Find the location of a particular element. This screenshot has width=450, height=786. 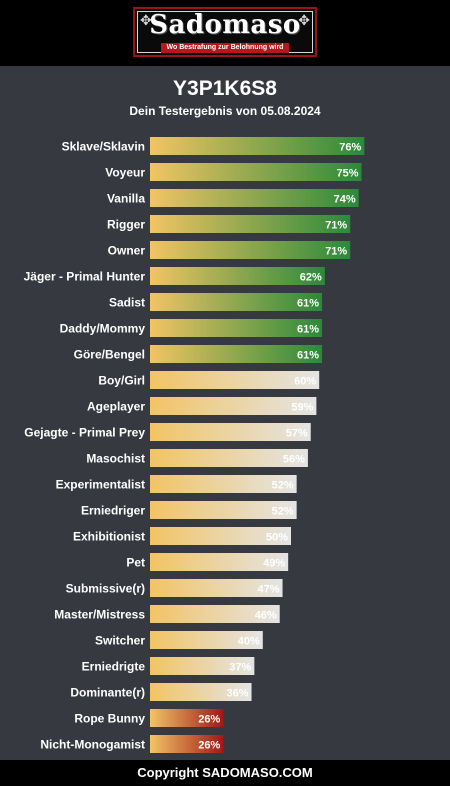

bar-category-label: Exhibitionist is located at coordinates (109, 537).